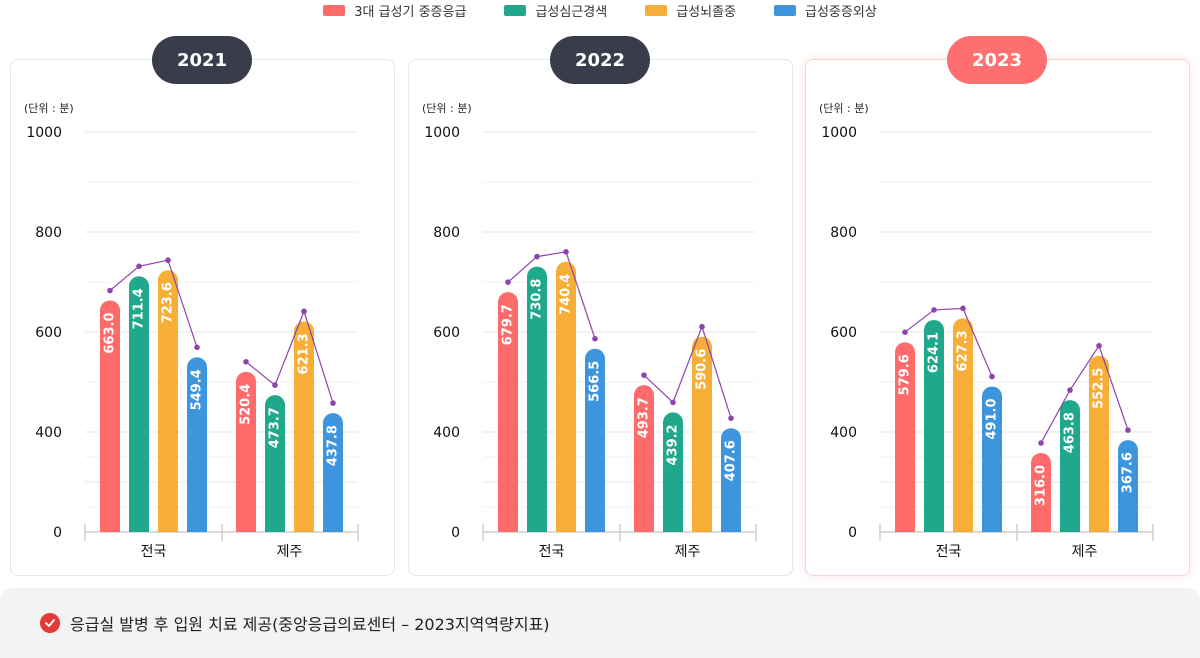 The width and height of the screenshot is (1200, 658). I want to click on legend-item-trauma: 급성중증외상, so click(825, 10).